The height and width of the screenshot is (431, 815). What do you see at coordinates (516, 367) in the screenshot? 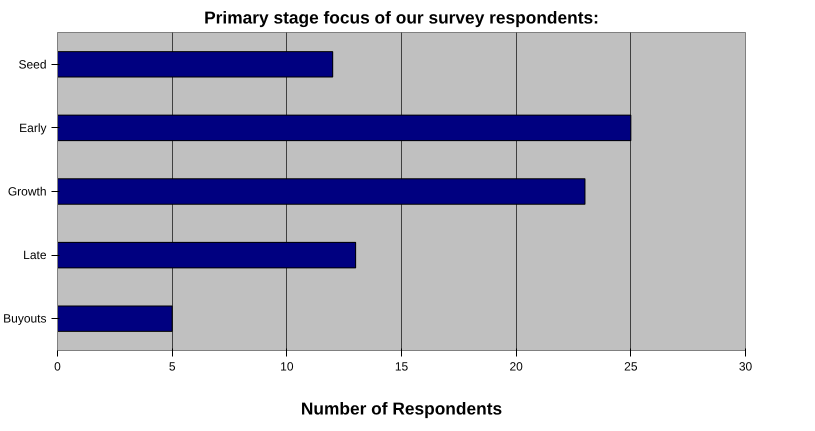
I see `x-tick-label: 20` at bounding box center [516, 367].